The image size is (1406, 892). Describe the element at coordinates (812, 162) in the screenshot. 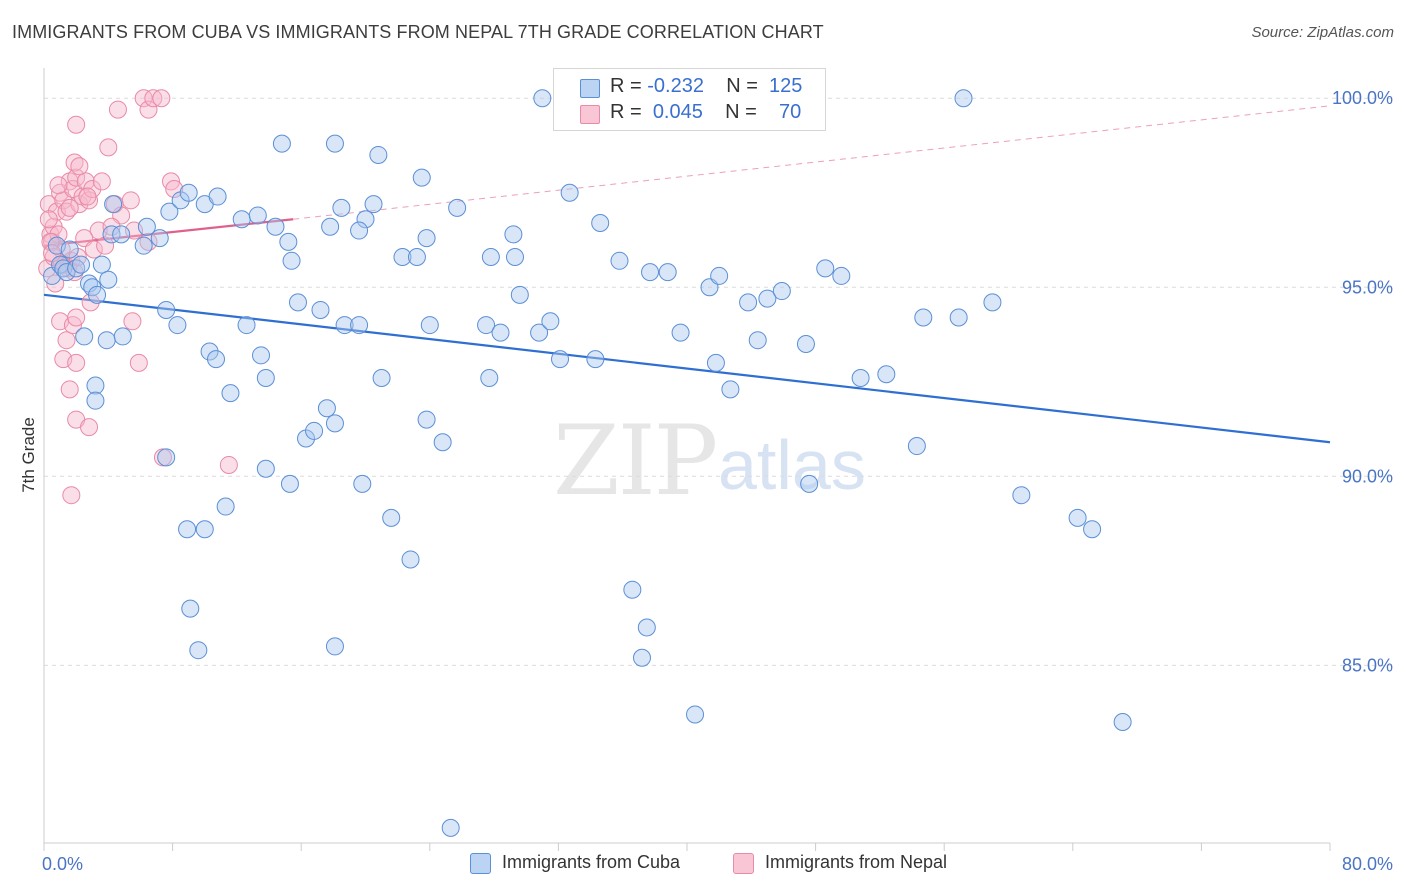

I see `nepal-trend-extension` at that location.